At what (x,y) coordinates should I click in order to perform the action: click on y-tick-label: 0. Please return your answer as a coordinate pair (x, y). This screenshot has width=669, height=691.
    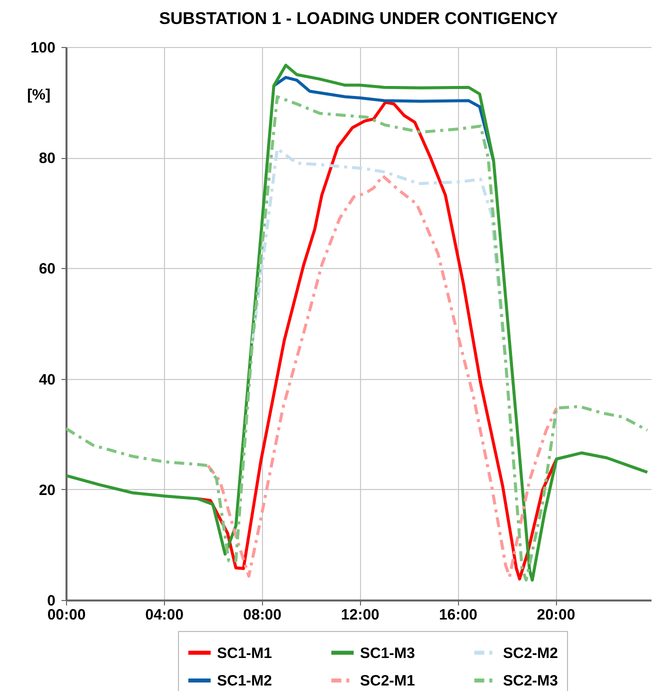
    Looking at the image, I should click on (51, 601).